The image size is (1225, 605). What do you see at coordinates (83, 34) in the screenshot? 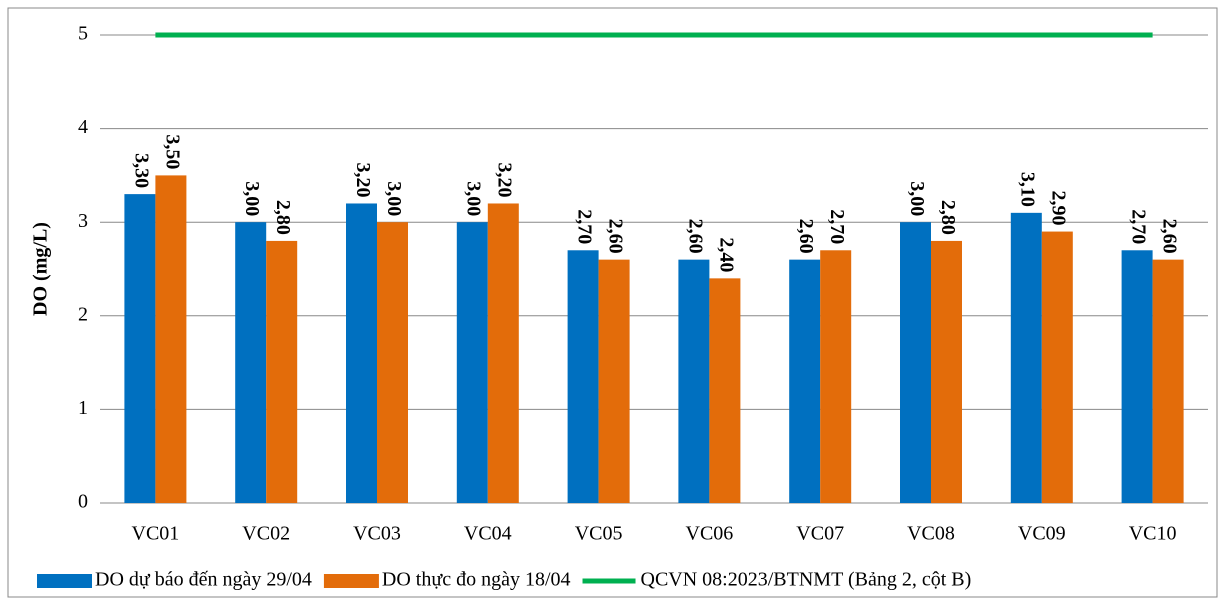
I see `y-tick-label: 5` at bounding box center [83, 34].